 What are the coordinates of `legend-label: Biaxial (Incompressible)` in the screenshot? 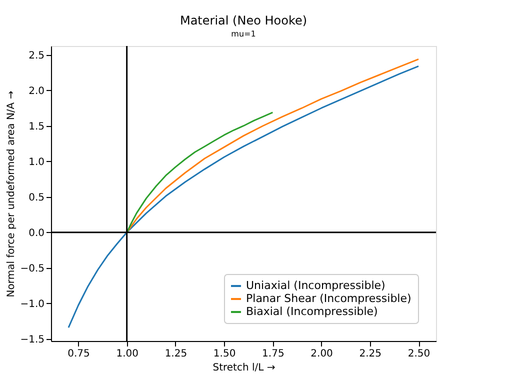 It's located at (312, 311).